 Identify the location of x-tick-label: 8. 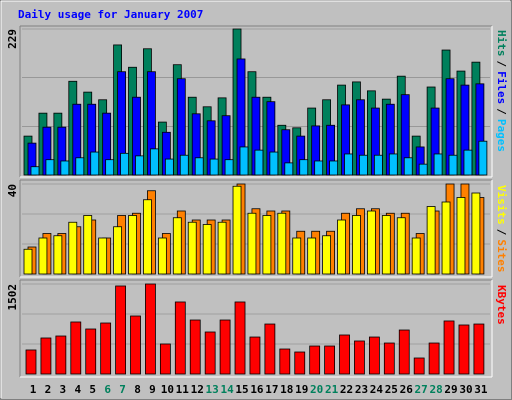
(137, 389).